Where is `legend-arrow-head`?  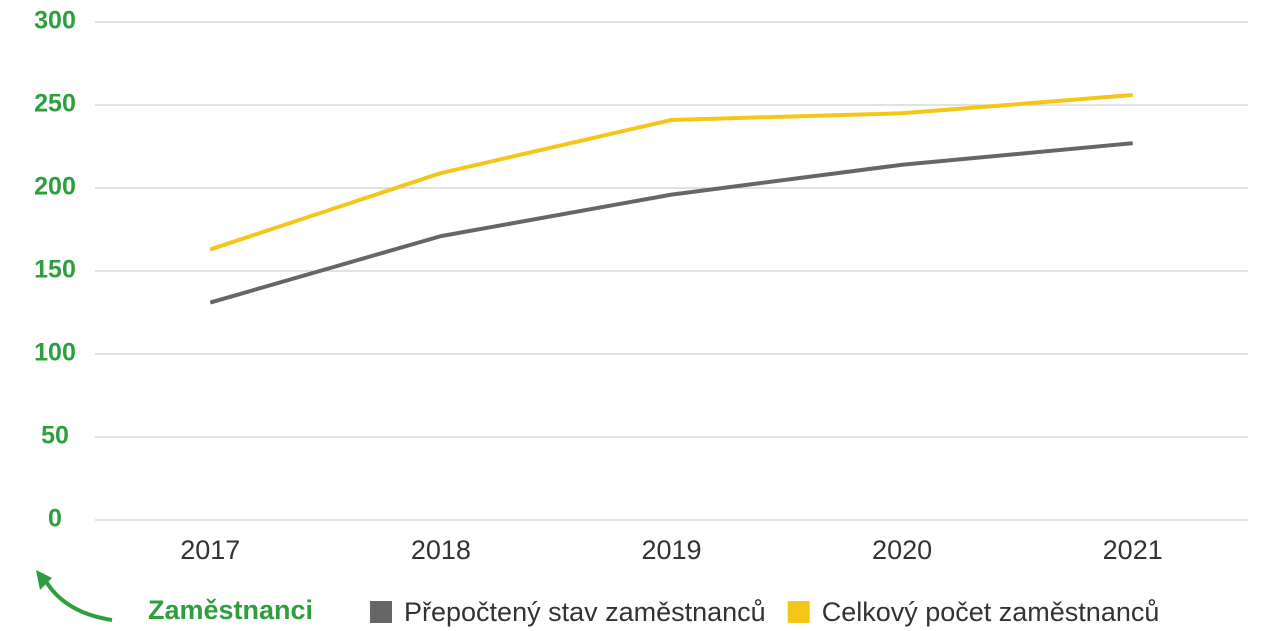 legend-arrow-head is located at coordinates (44, 580).